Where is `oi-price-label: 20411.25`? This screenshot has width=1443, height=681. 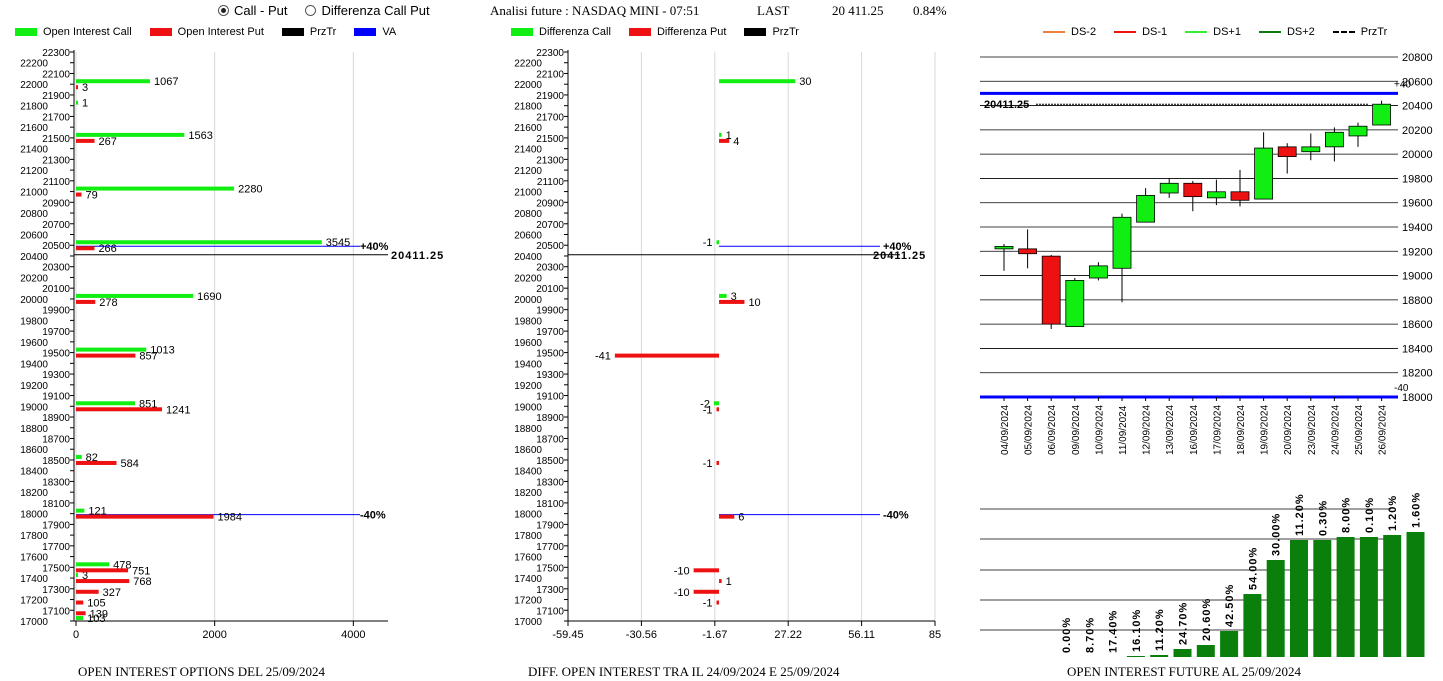 oi-price-label: 20411.25 is located at coordinates (417, 256).